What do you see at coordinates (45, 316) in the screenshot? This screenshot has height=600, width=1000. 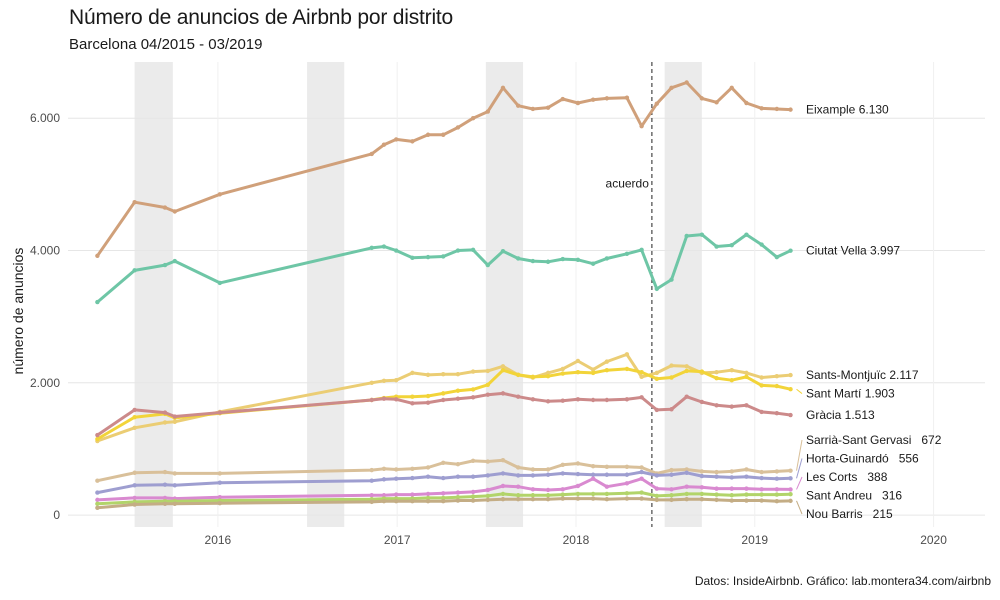 I see `y-axis: 0 2.000 4.000 6.000` at bounding box center [45, 316].